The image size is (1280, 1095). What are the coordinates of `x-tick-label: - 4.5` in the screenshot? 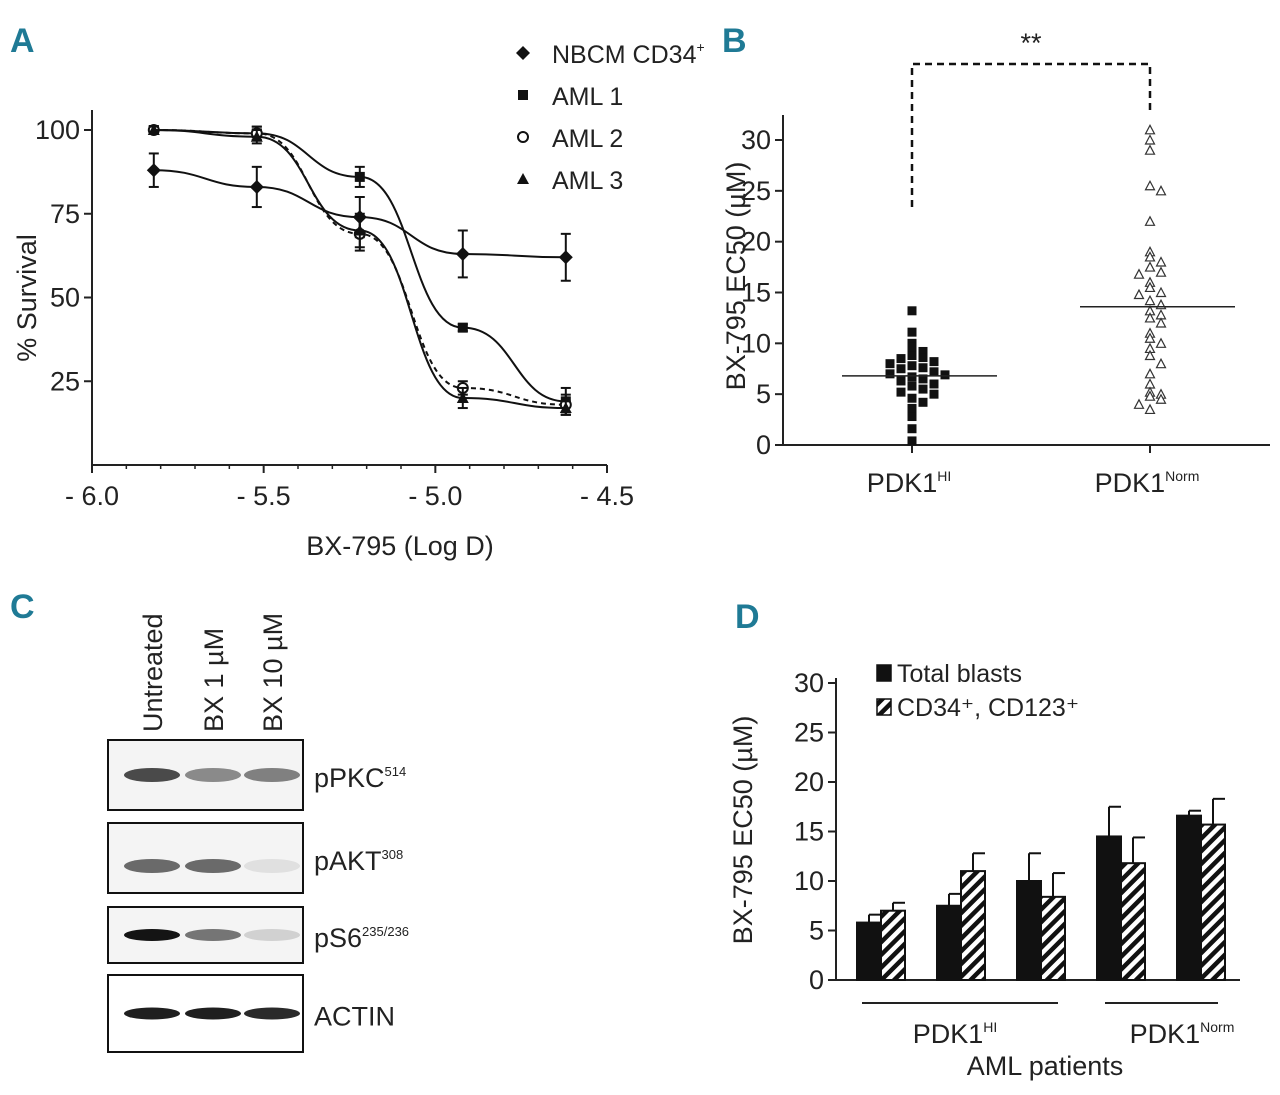 It's located at (607, 496).